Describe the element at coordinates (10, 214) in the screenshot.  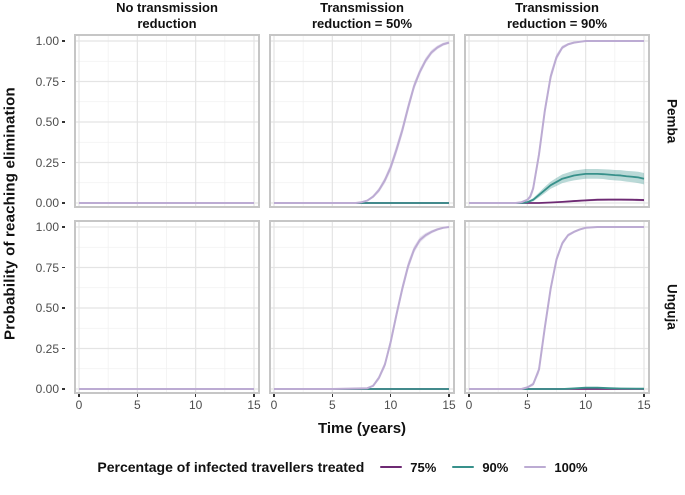
I see `y-axis-title: Probability of reaching elimination` at that location.